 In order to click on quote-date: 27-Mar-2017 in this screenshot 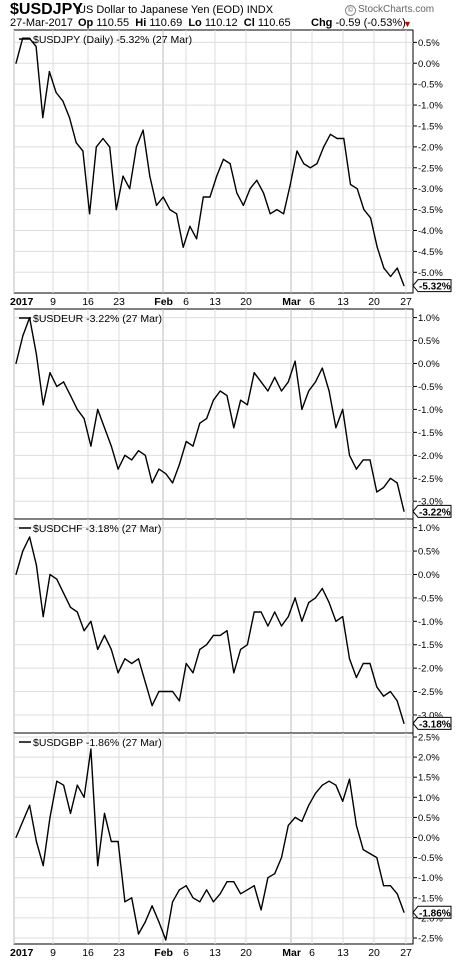, I will do `click(41, 23)`.